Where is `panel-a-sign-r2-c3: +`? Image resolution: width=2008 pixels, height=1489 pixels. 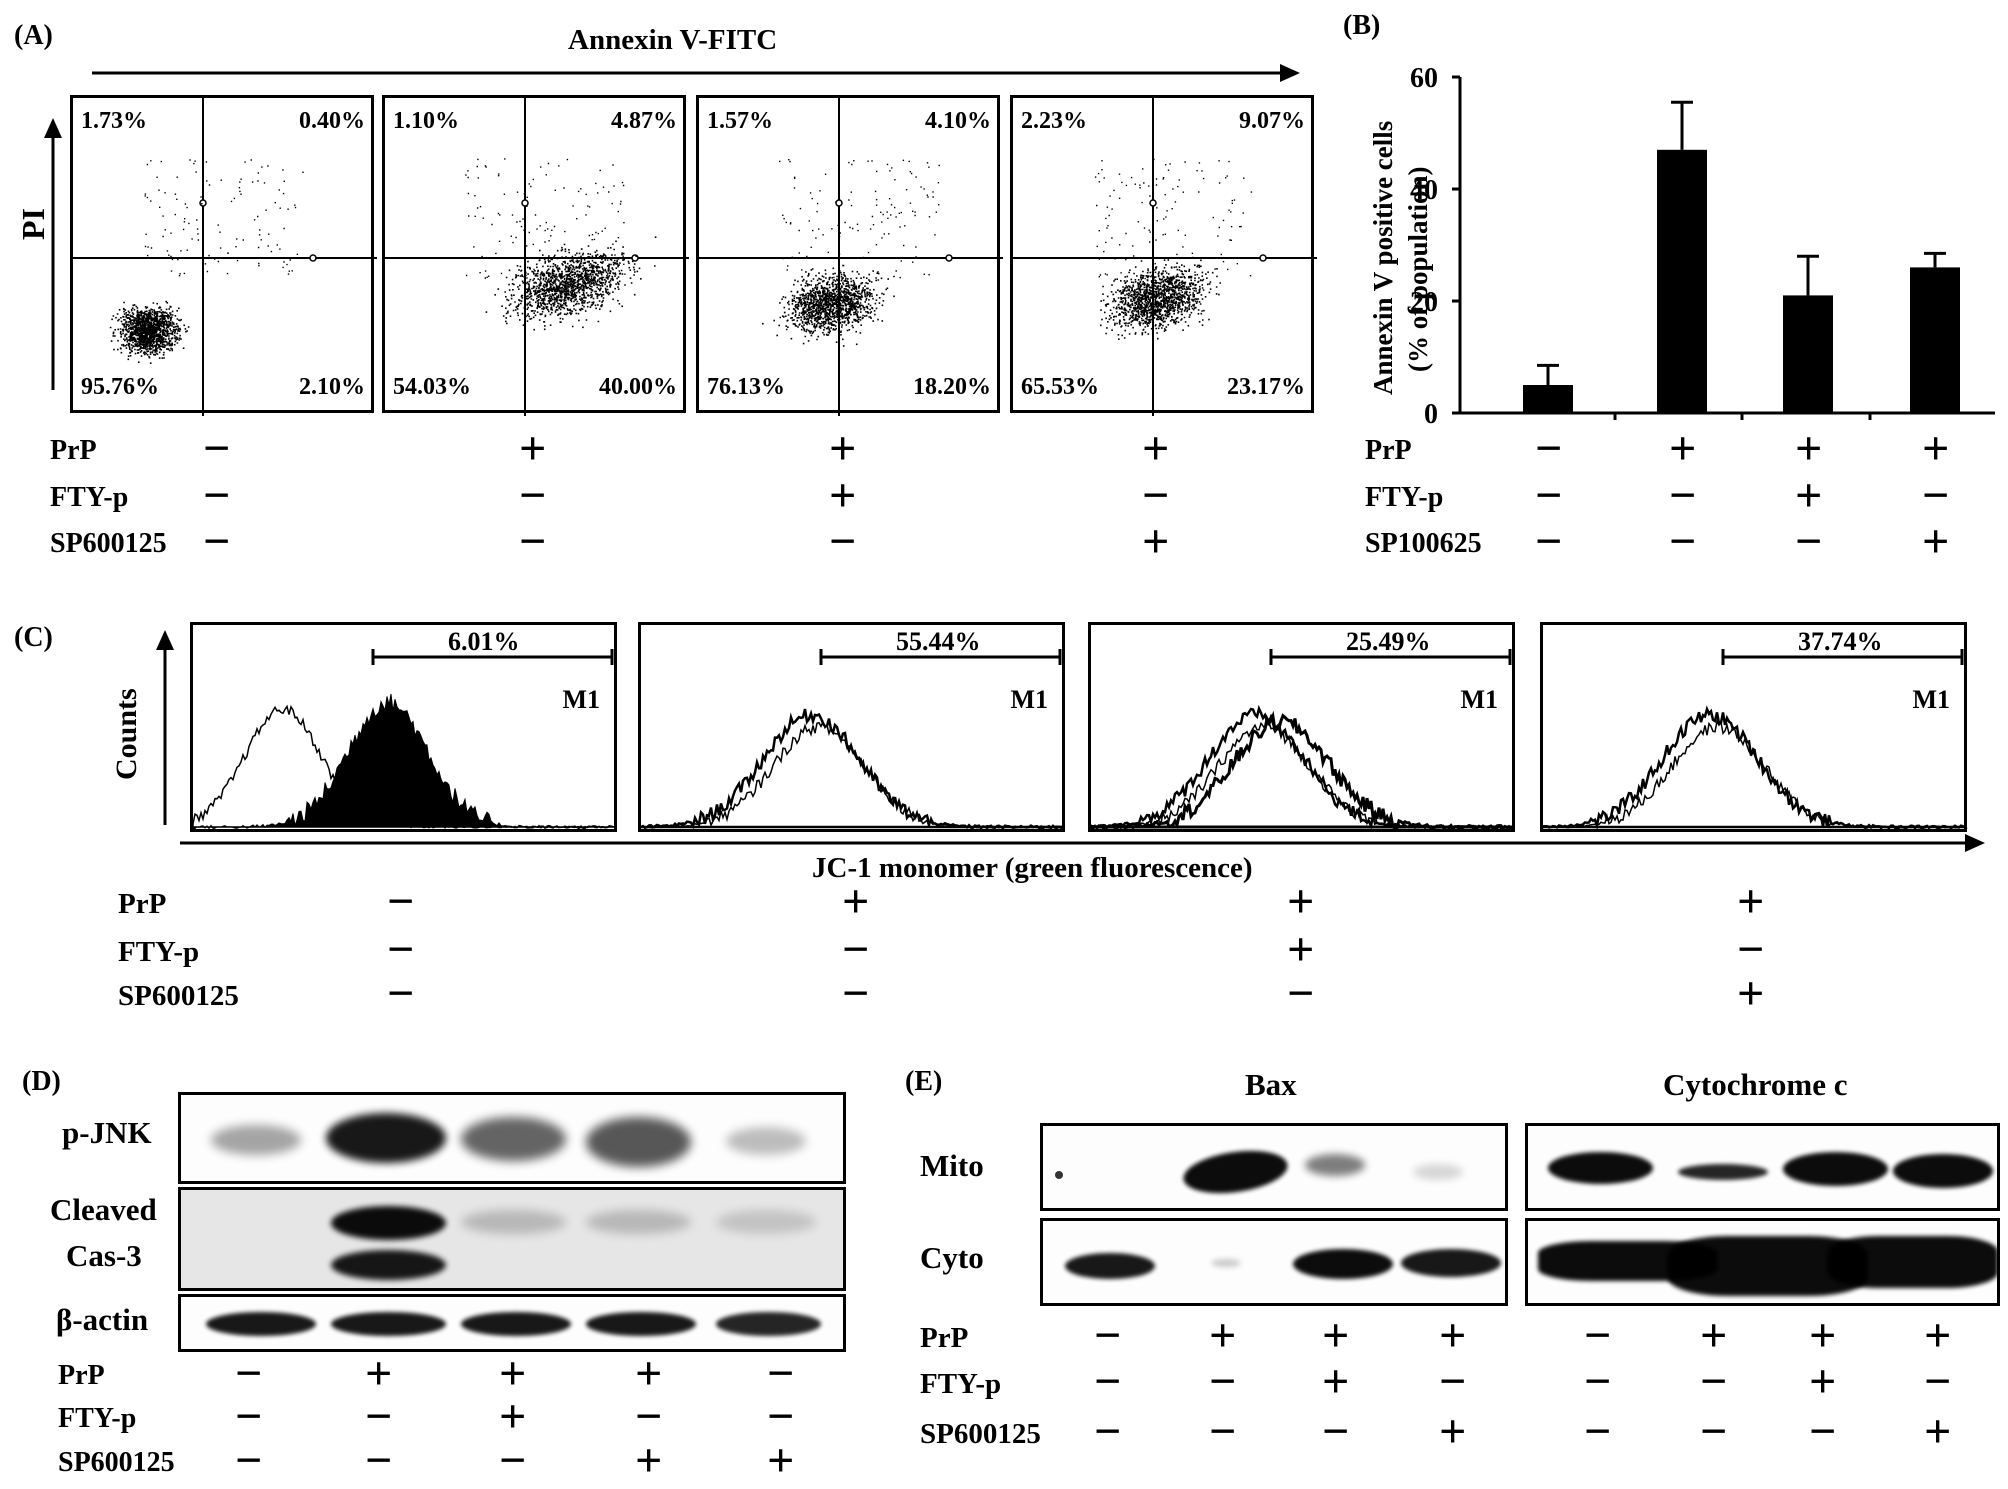
panel-a-sign-r2-c3: + is located at coordinates (1156, 541).